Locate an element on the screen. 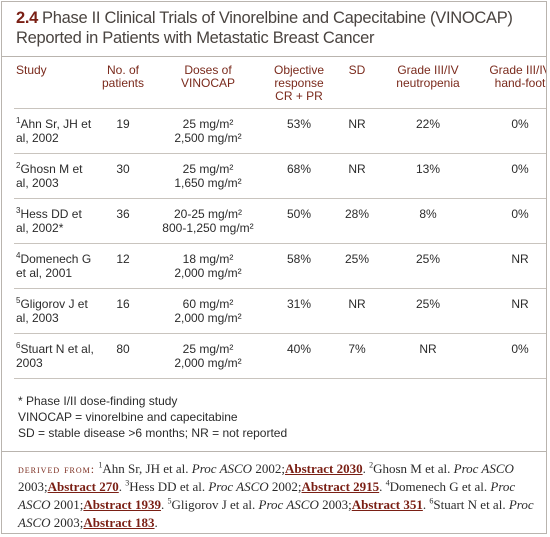 This screenshot has width=550, height=537. reference-number: 5 is located at coordinates (18, 300).